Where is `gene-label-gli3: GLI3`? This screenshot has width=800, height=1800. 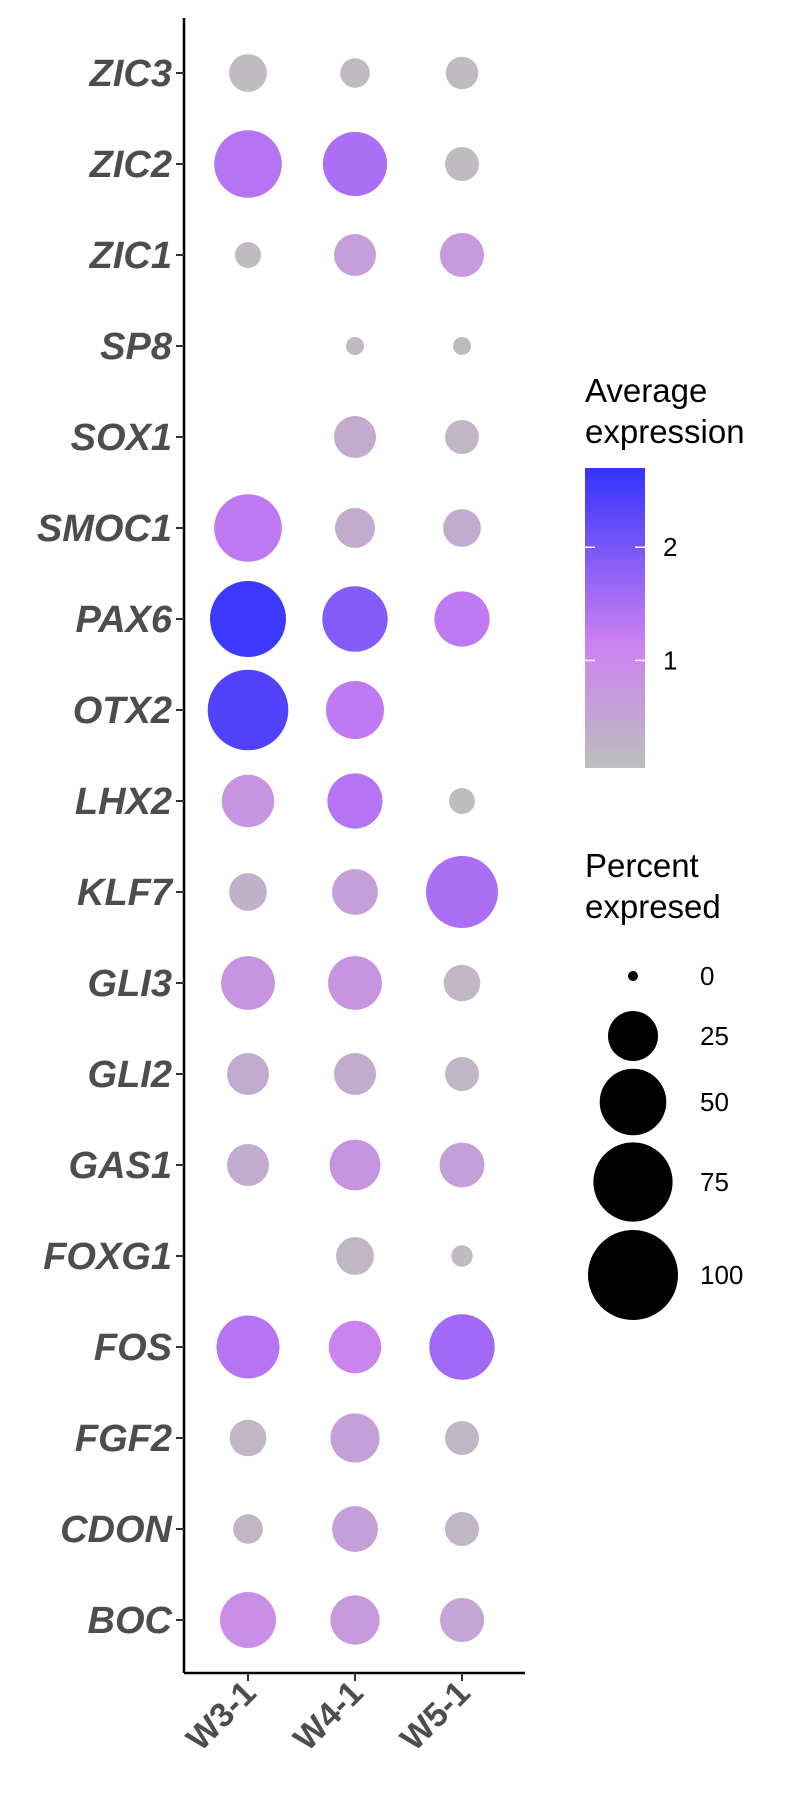
gene-label-gli3: GLI3 is located at coordinates (130, 984).